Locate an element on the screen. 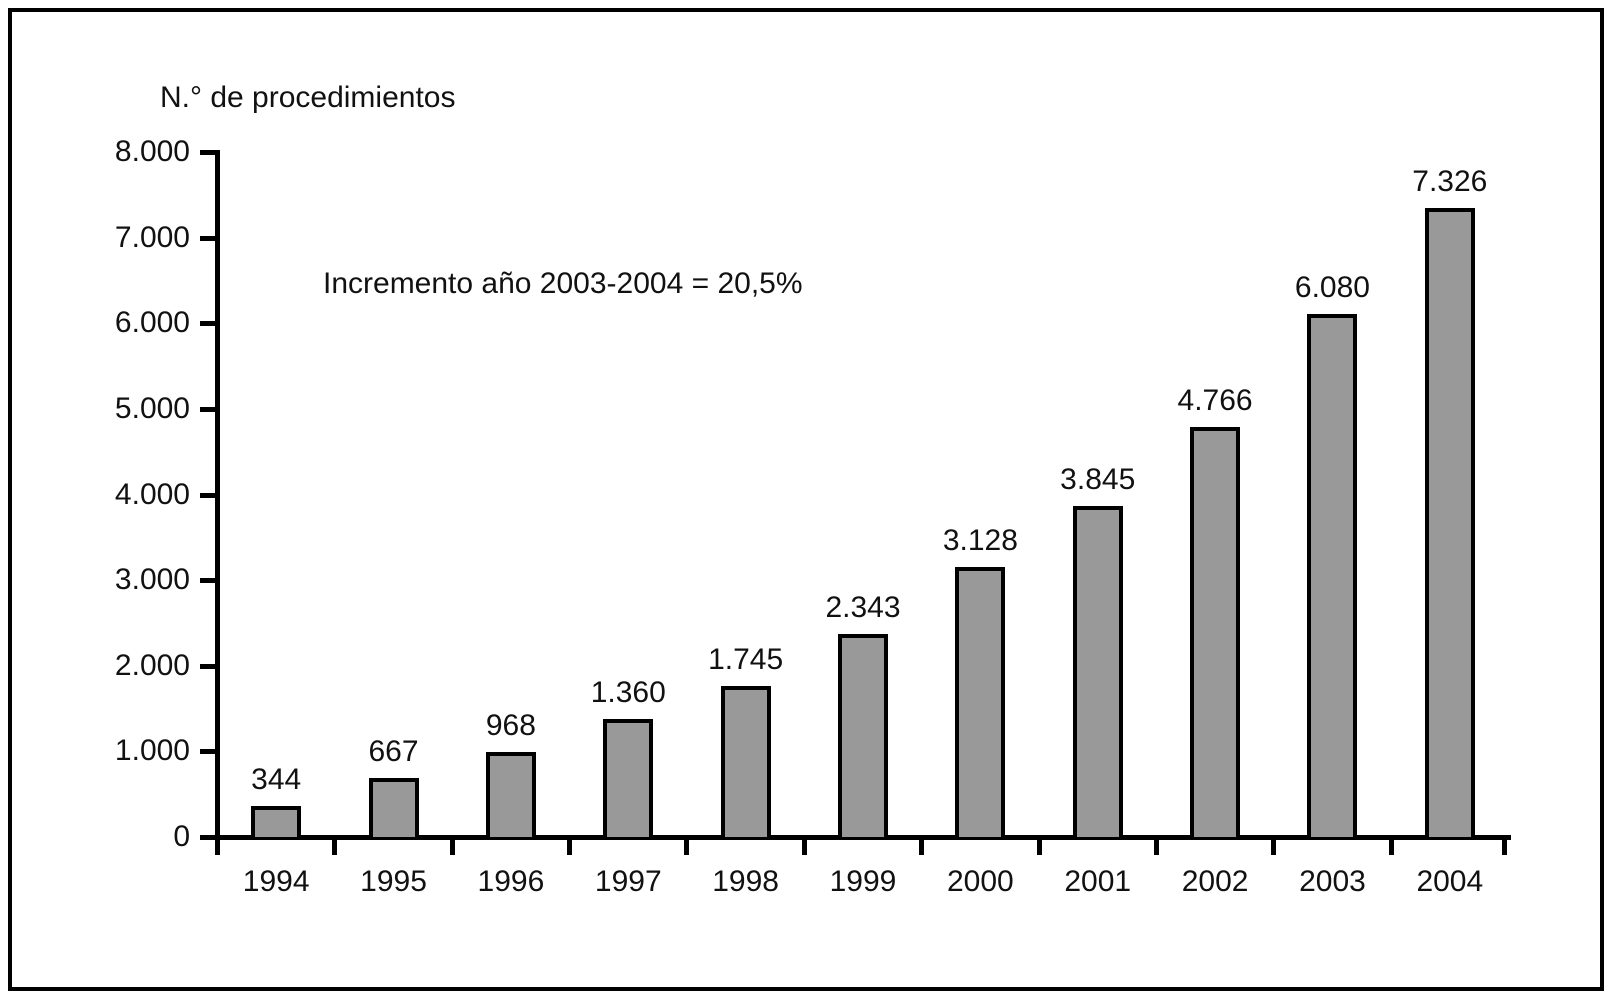 This screenshot has height=999, width=1612. y-tick-label: 2.000 is located at coordinates (152, 665).